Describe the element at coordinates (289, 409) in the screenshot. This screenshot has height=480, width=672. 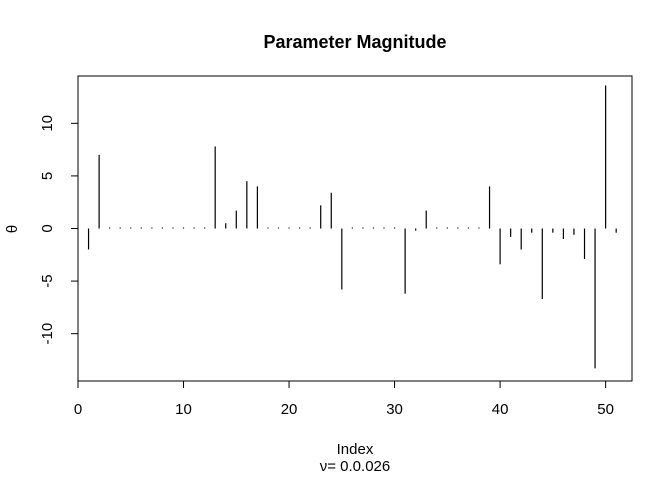
I see `x-tick-label: 20` at that location.